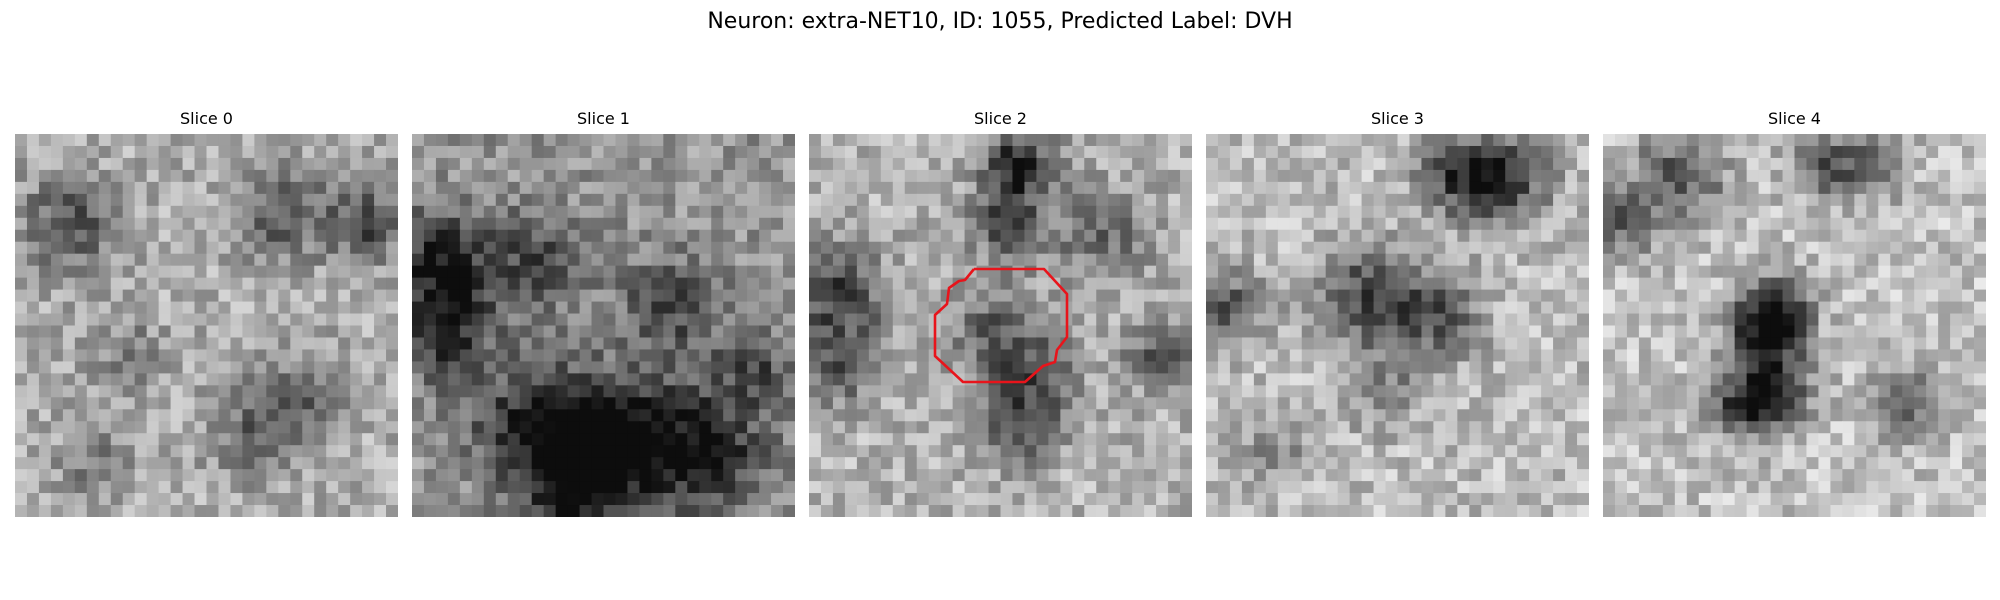 This screenshot has height=600, width=2000. Describe the element at coordinates (1794, 118) in the screenshot. I see `slice-title: Slice 4` at that location.